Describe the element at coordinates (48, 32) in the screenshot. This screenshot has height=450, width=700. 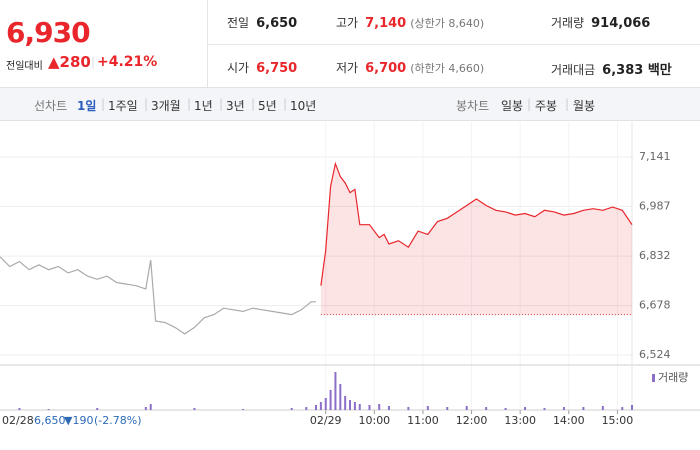
I see `price: 6,930` at that location.